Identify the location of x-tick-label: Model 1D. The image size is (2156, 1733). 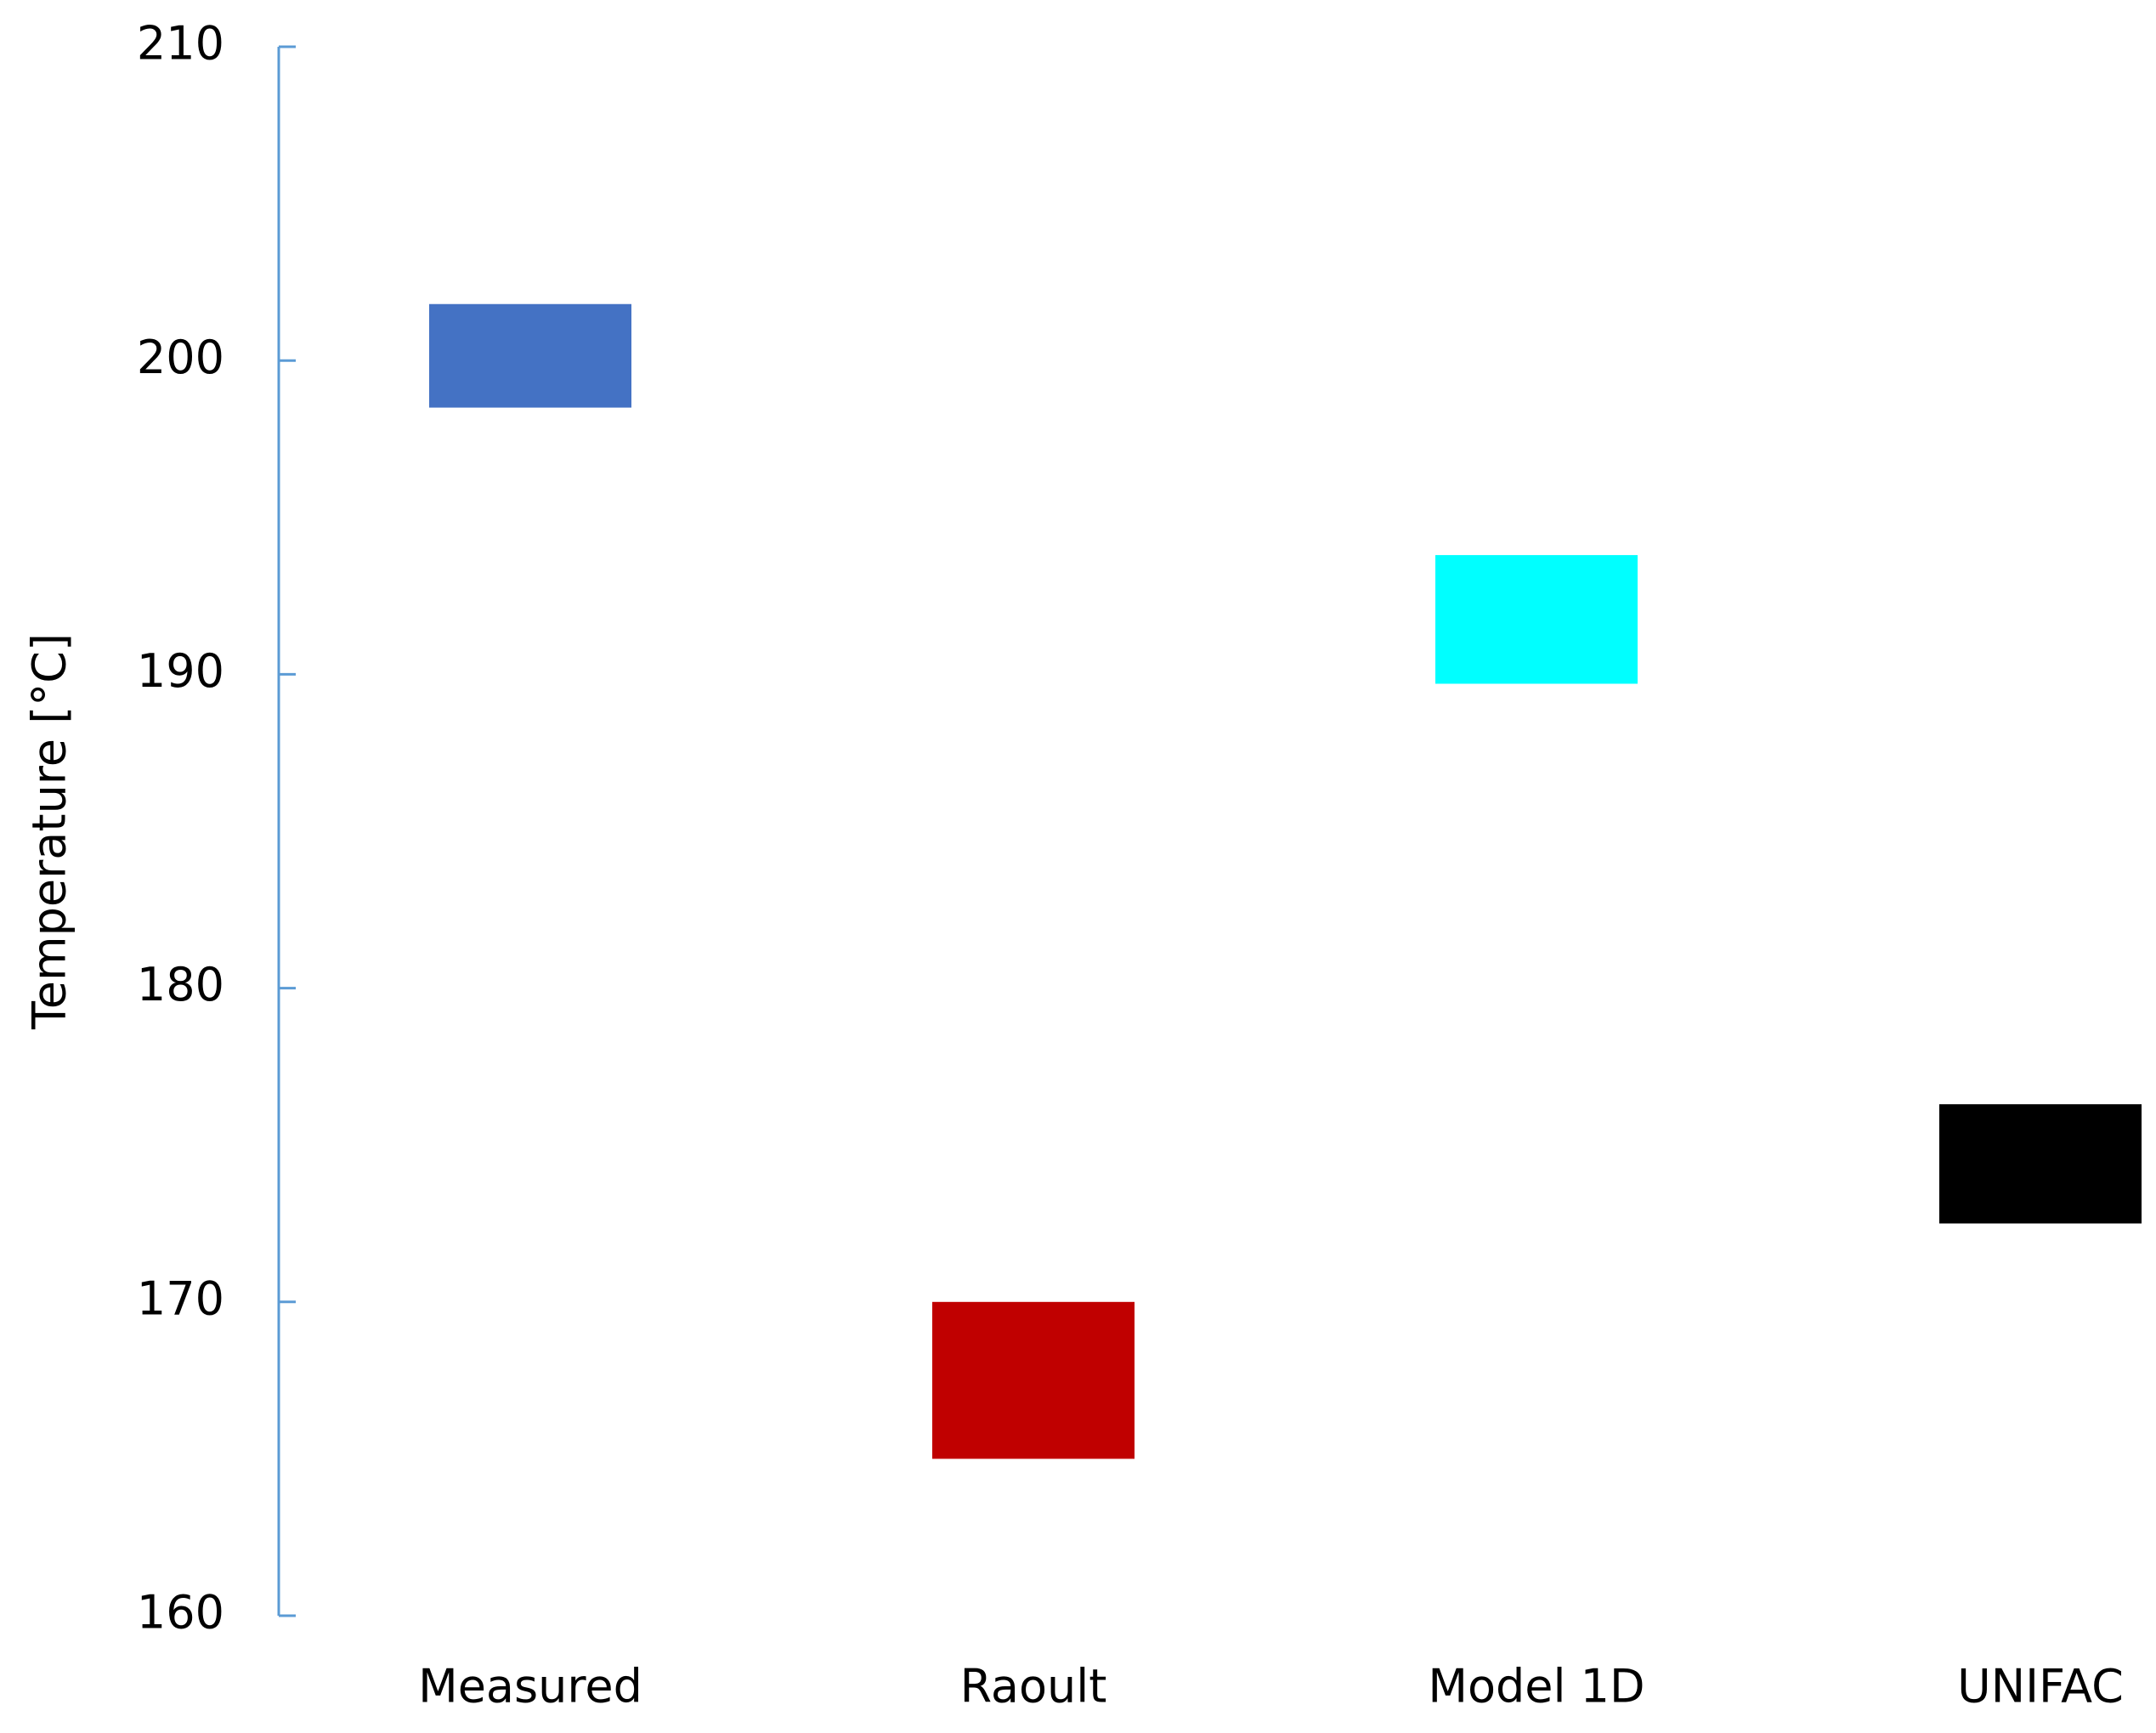
(1536, 1686).